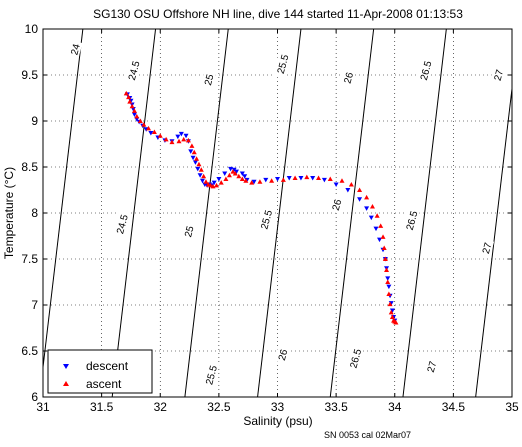  What do you see at coordinates (336, 407) in the screenshot?
I see `x-tick-label: 33.5` at bounding box center [336, 407].